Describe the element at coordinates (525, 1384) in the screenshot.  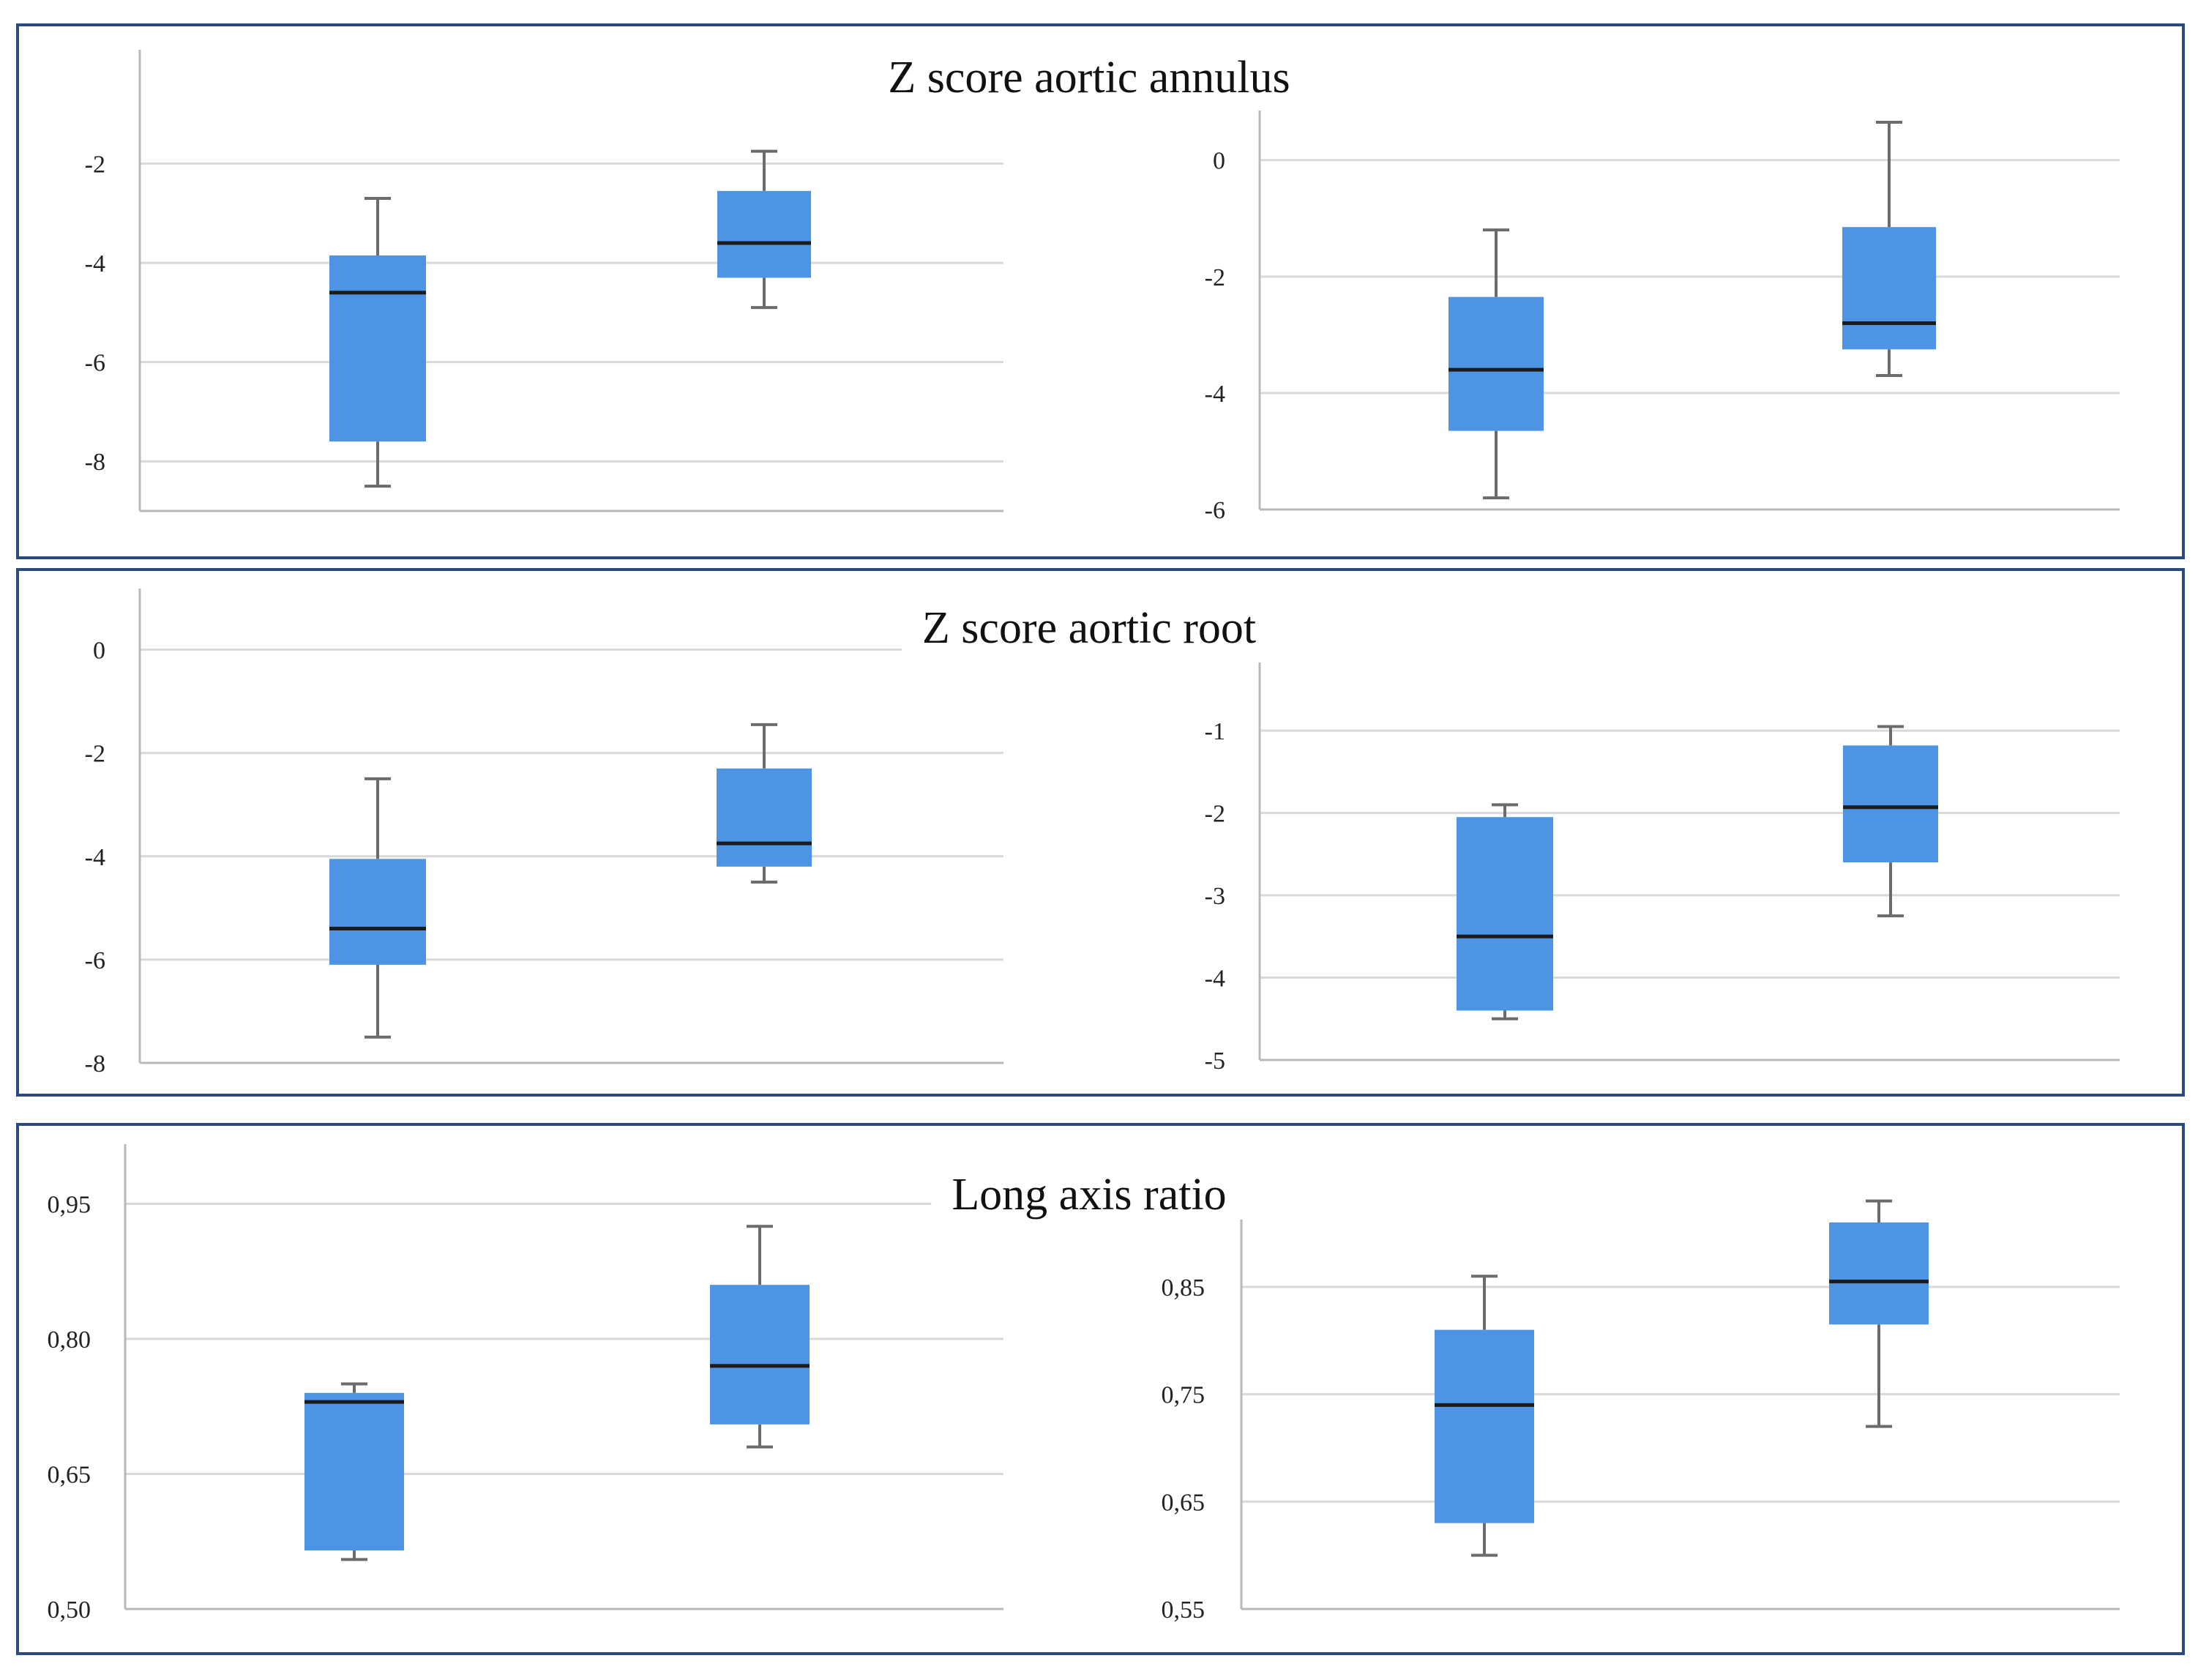
I see `ratio-left-chart: 0,50 0,65 0,80 0,95` at that location.